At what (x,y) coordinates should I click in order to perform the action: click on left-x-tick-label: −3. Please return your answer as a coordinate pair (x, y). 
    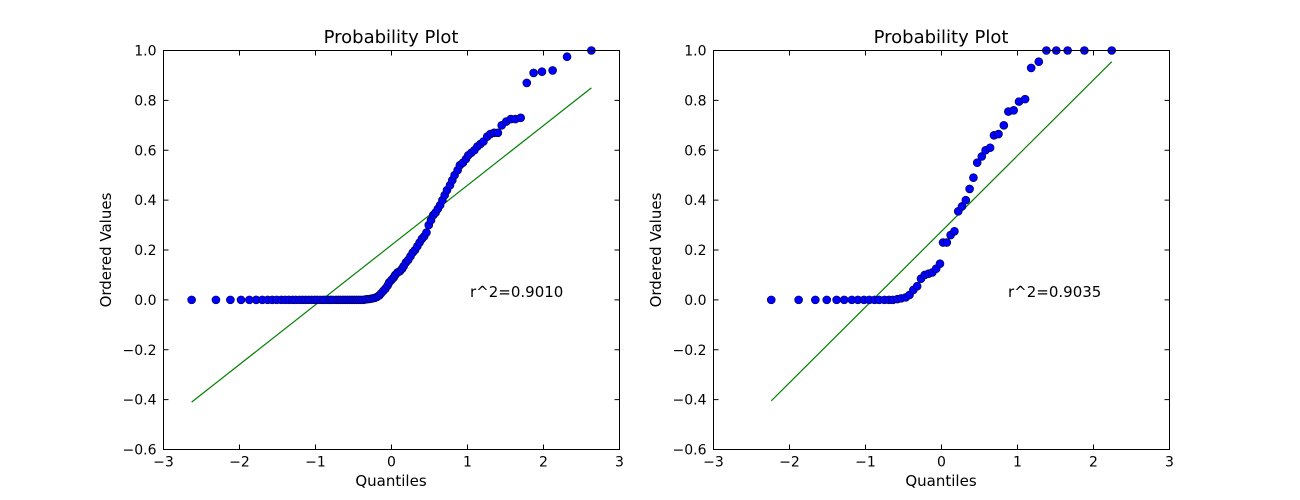
    Looking at the image, I should click on (163, 463).